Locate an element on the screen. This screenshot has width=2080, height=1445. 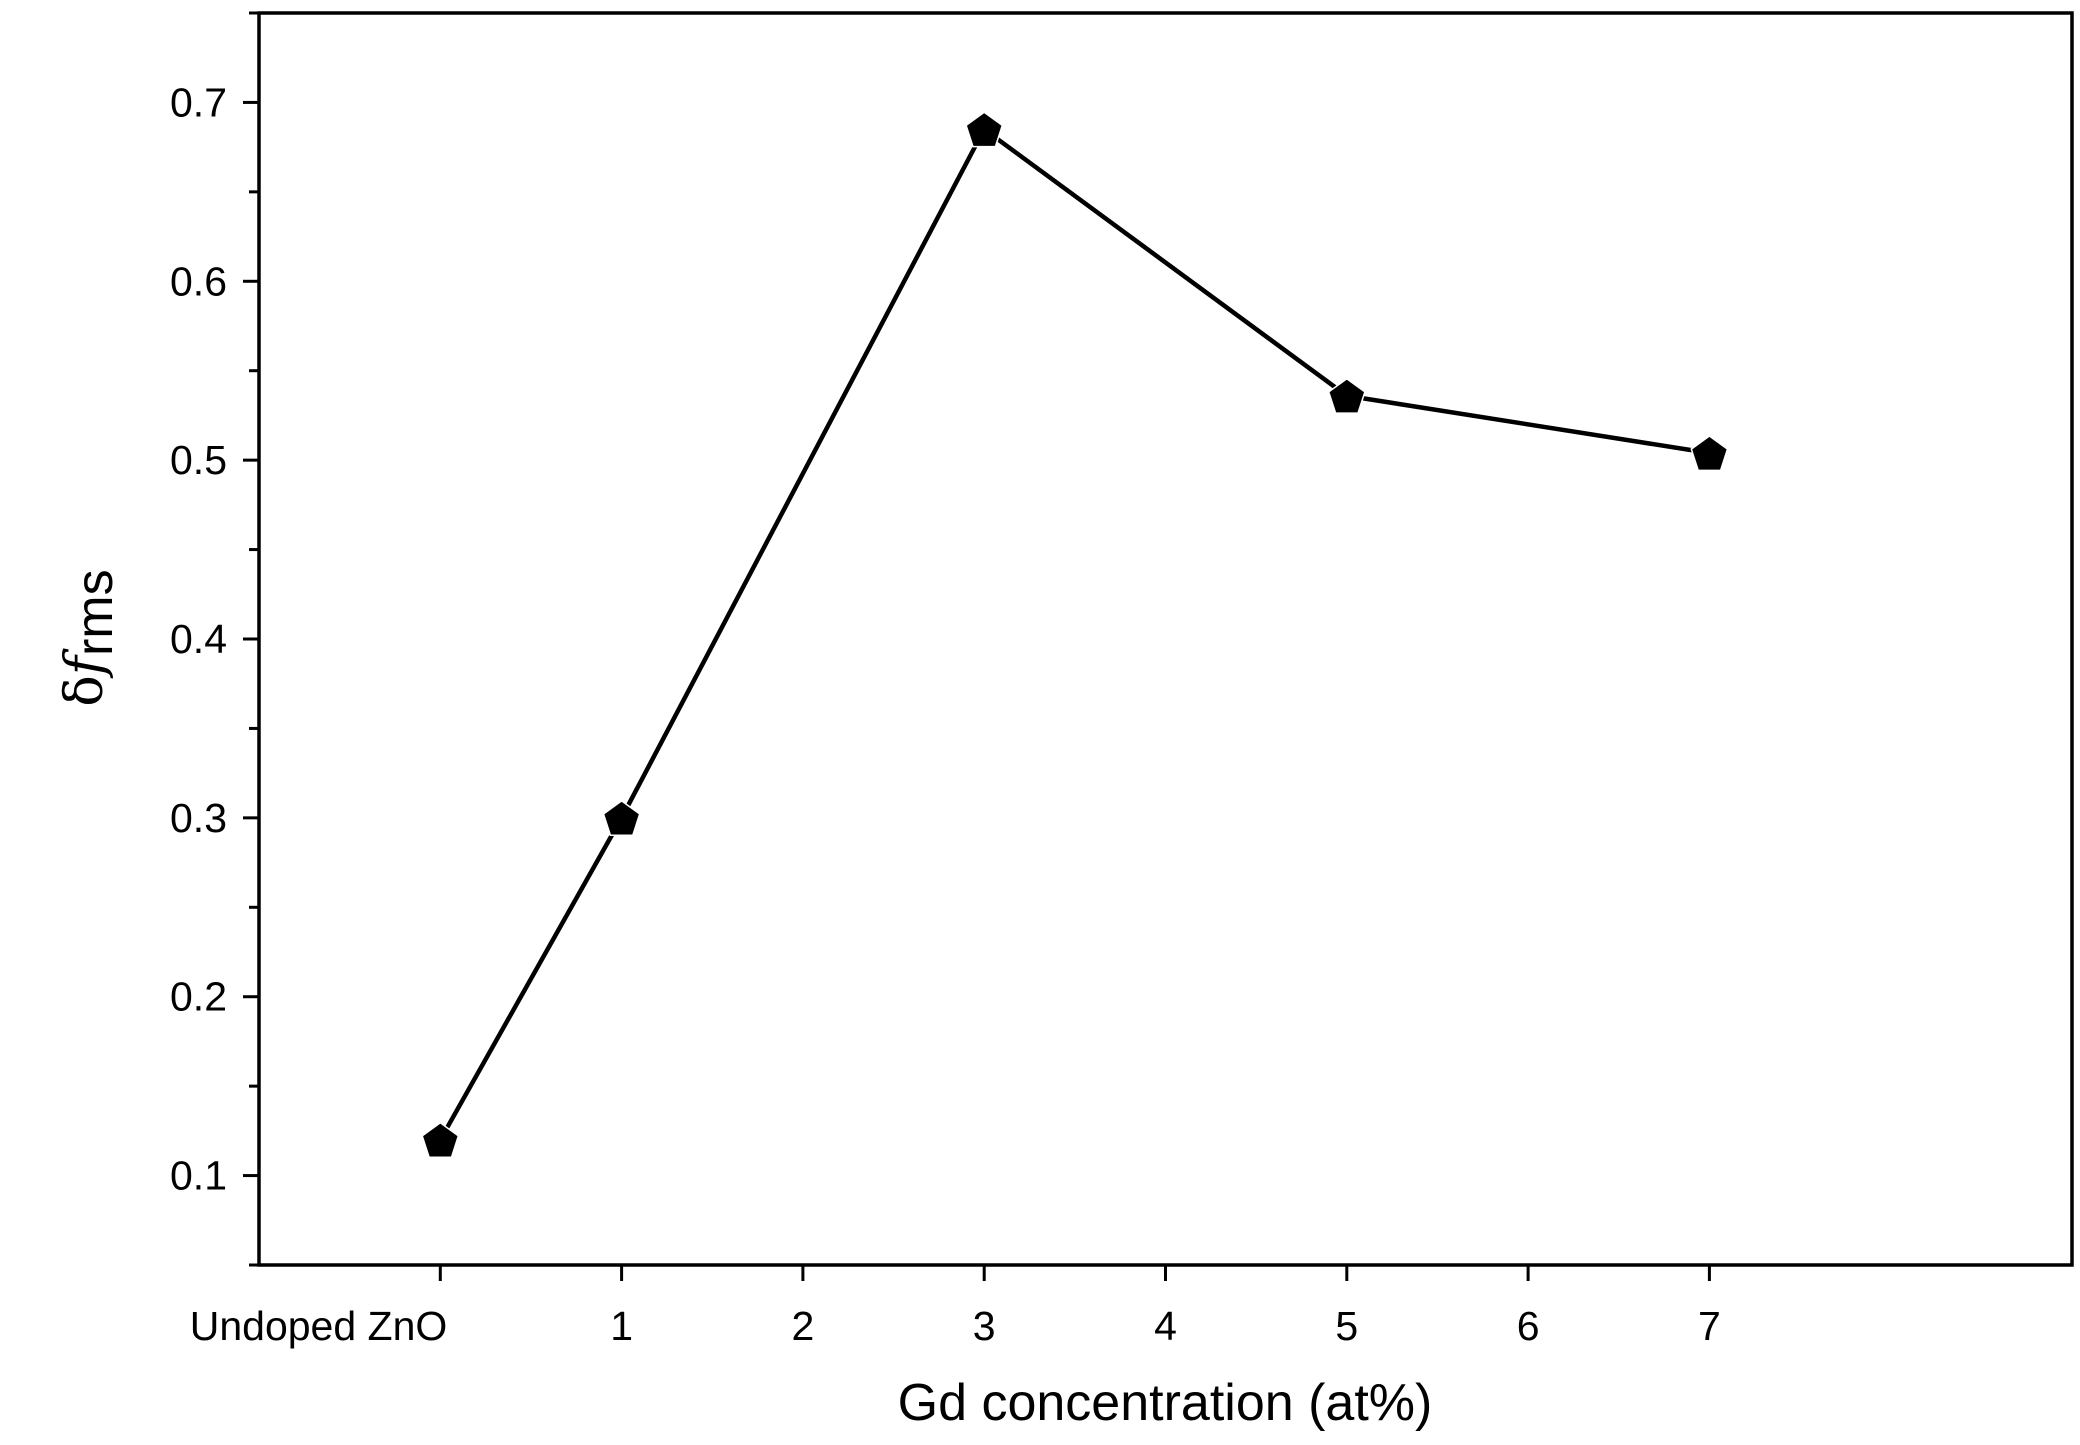
y-tick-label: 0.7 is located at coordinates (198, 102).